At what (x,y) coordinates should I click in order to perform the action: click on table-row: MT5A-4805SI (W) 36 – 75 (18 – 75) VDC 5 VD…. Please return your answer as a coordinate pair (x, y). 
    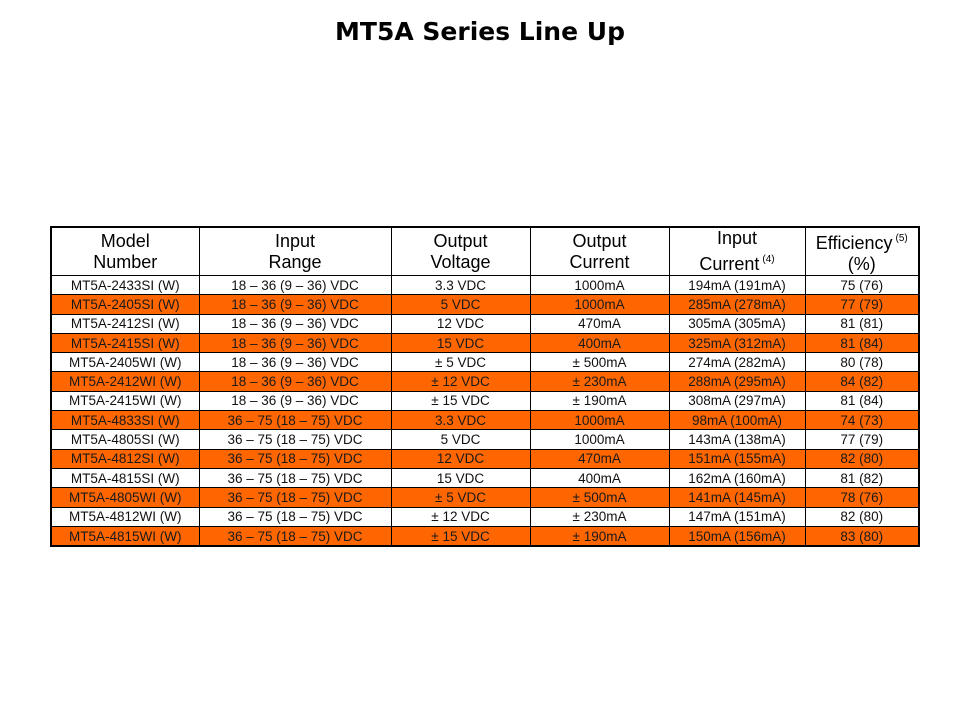
    Looking at the image, I should click on (485, 439).